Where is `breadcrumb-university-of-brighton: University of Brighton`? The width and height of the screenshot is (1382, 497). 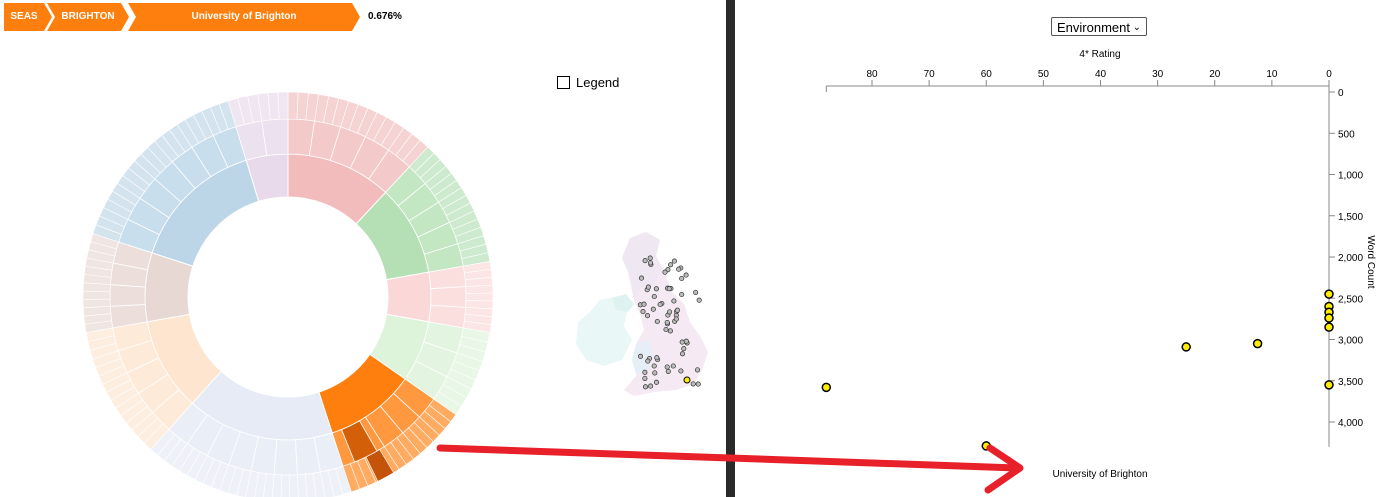
breadcrumb-university-of-brighton: University of Brighton is located at coordinates (244, 17).